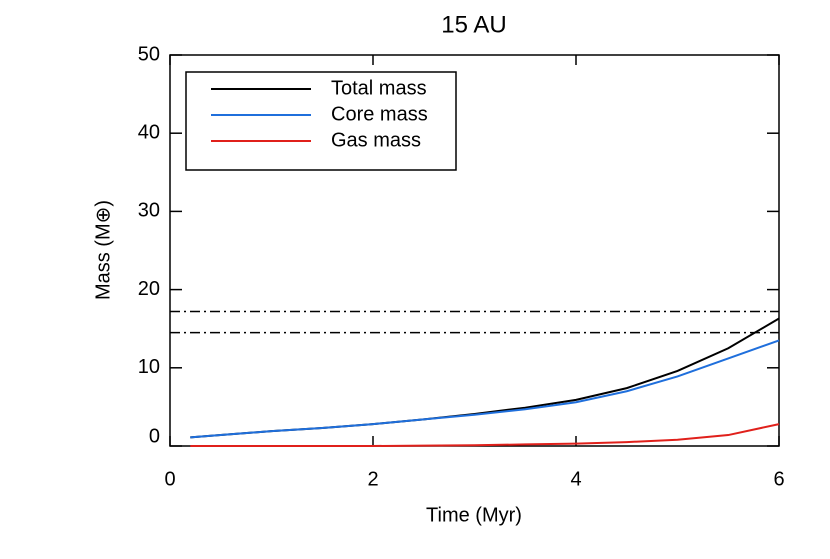 This screenshot has width=830, height=559. Describe the element at coordinates (376, 140) in the screenshot. I see `legend-label: Gas mass` at that location.